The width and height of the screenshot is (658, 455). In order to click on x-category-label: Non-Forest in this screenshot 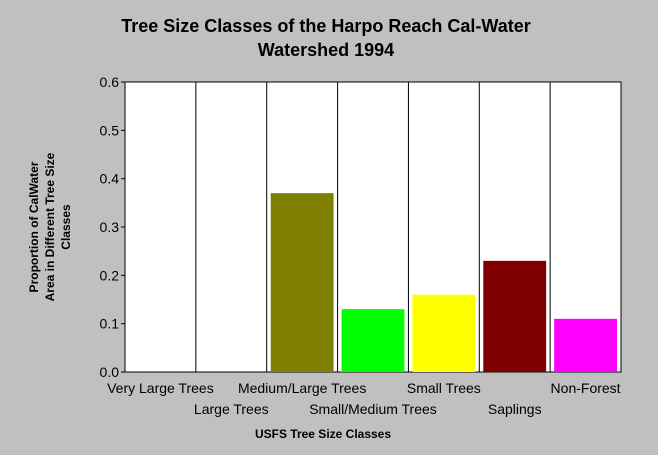, I will do `click(586, 388)`.